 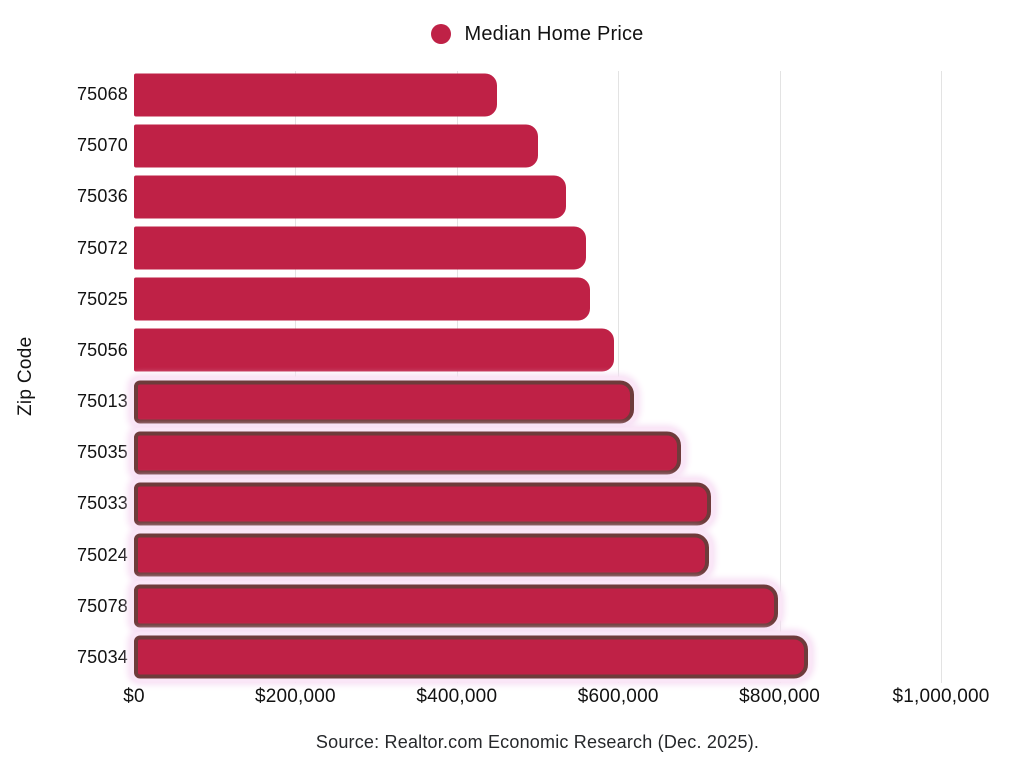 I want to click on x-tick-label: $400,000, so click(x=457, y=696).